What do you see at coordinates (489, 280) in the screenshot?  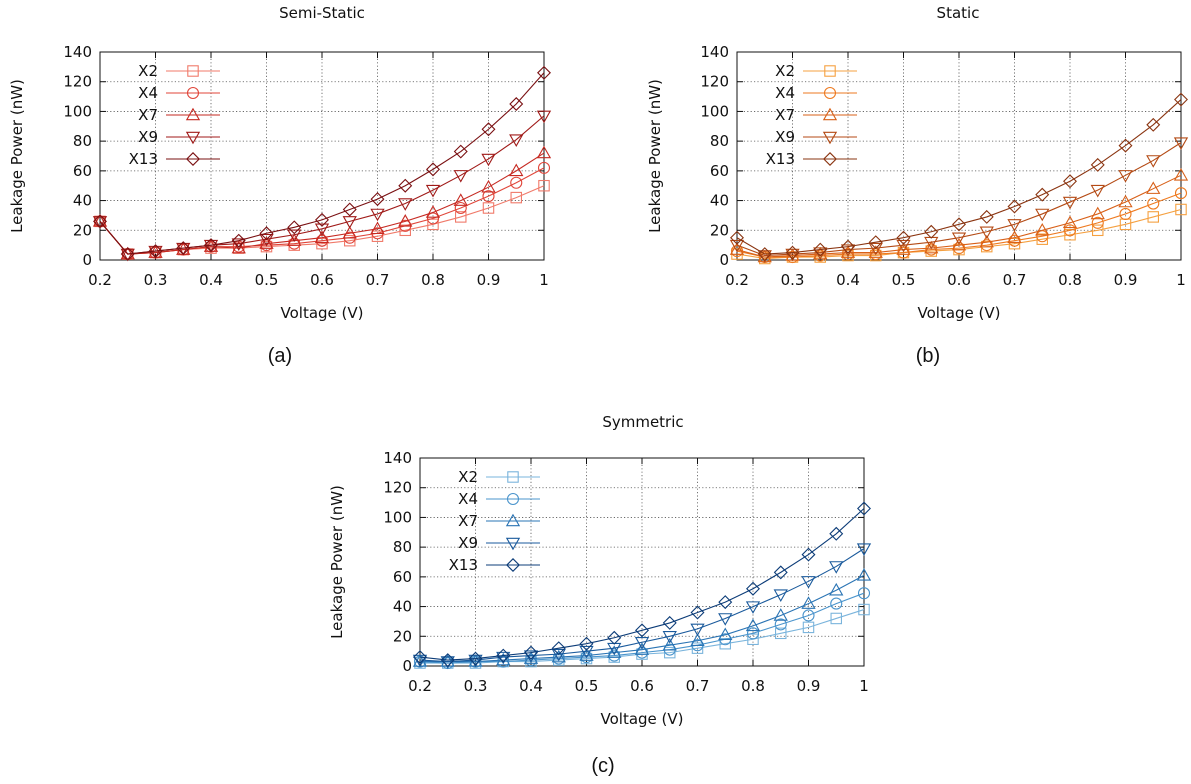 I see `x-tick-label: 0.9` at bounding box center [489, 280].